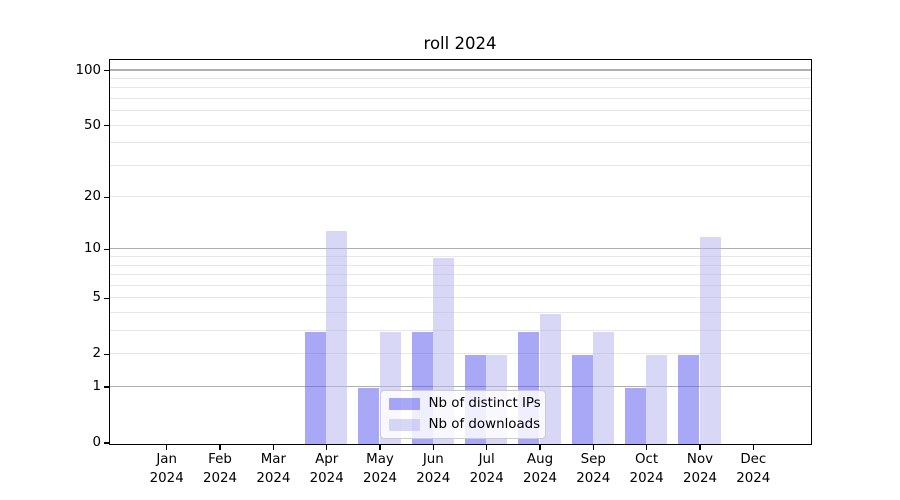 Image resolution: width=900 pixels, height=500 pixels. What do you see at coordinates (380, 469) in the screenshot?
I see `x-tick-label-may: May 2024` at bounding box center [380, 469].